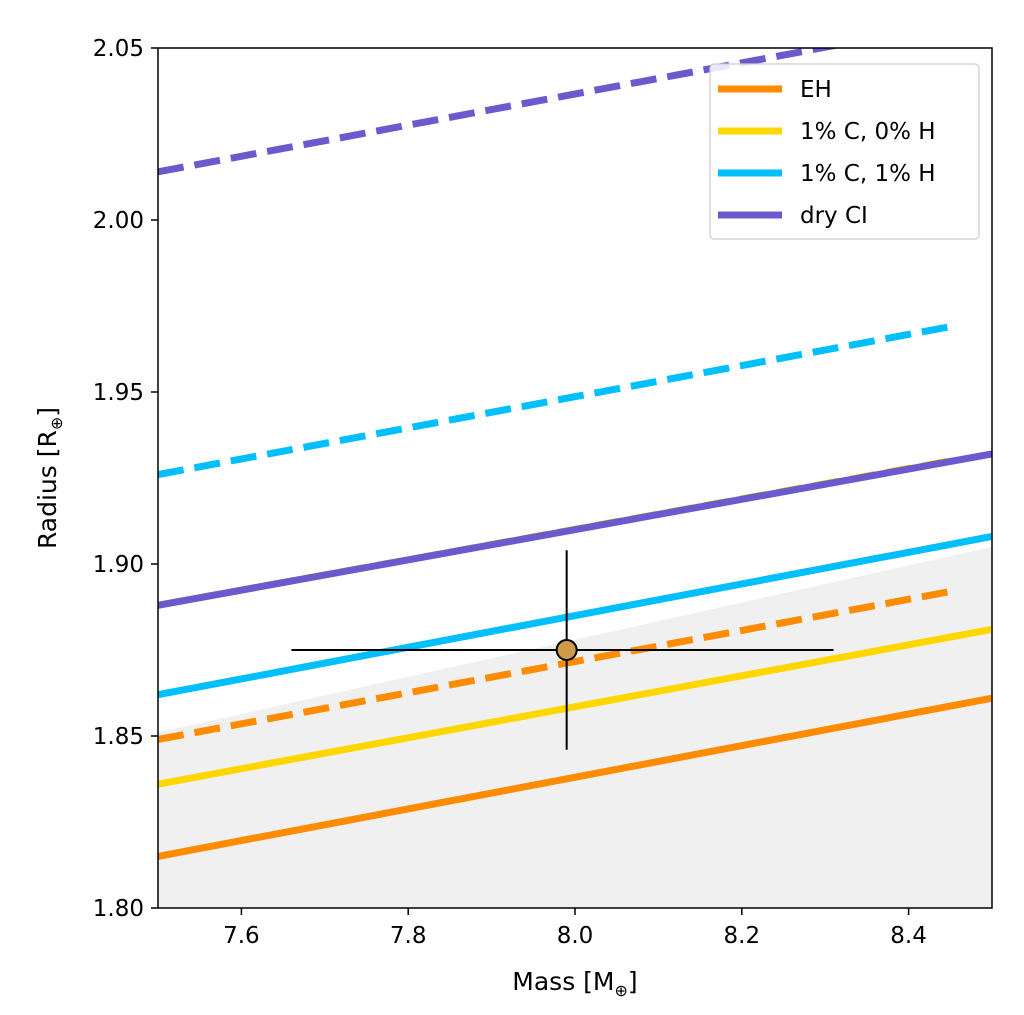 The height and width of the screenshot is (1015, 1024). What do you see at coordinates (118, 565) in the screenshot?
I see `y-tick-label: 1.90` at bounding box center [118, 565].